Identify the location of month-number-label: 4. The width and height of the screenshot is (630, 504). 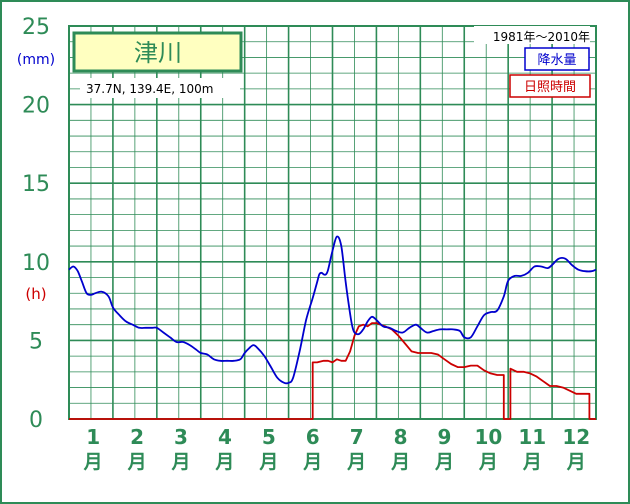
(225, 437).